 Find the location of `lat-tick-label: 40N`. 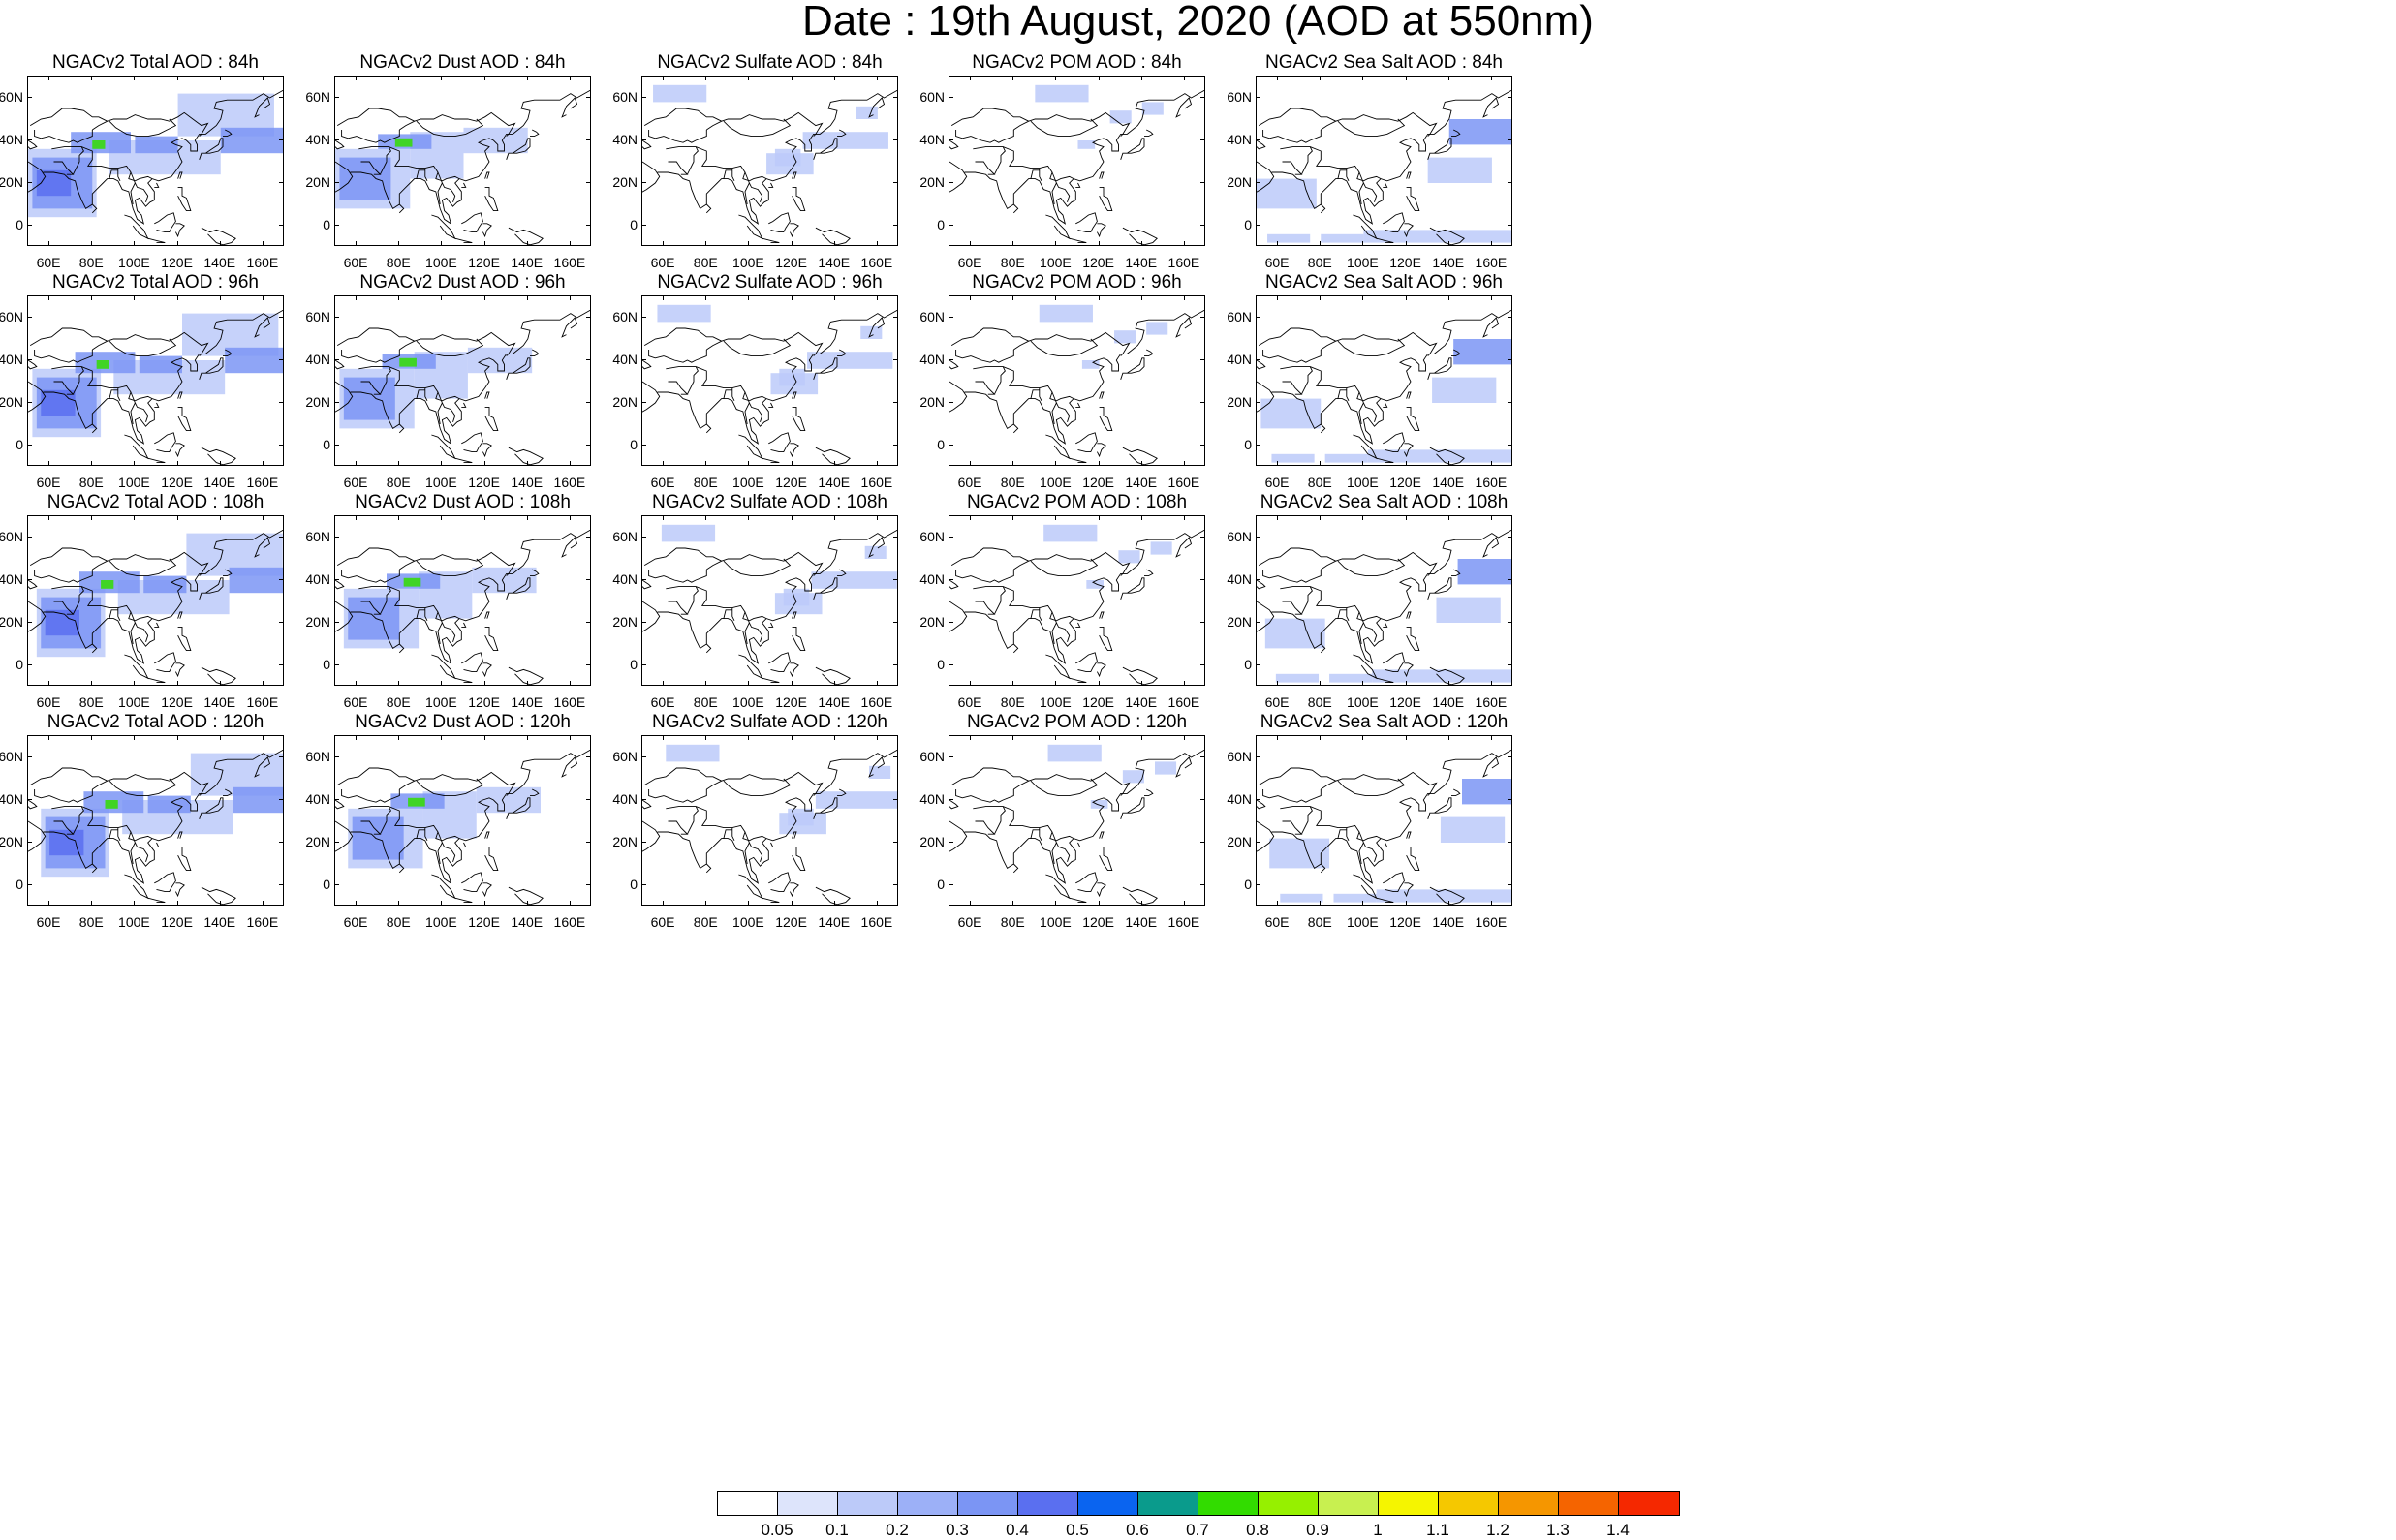

lat-tick-label: 40N is located at coordinates (625, 140).